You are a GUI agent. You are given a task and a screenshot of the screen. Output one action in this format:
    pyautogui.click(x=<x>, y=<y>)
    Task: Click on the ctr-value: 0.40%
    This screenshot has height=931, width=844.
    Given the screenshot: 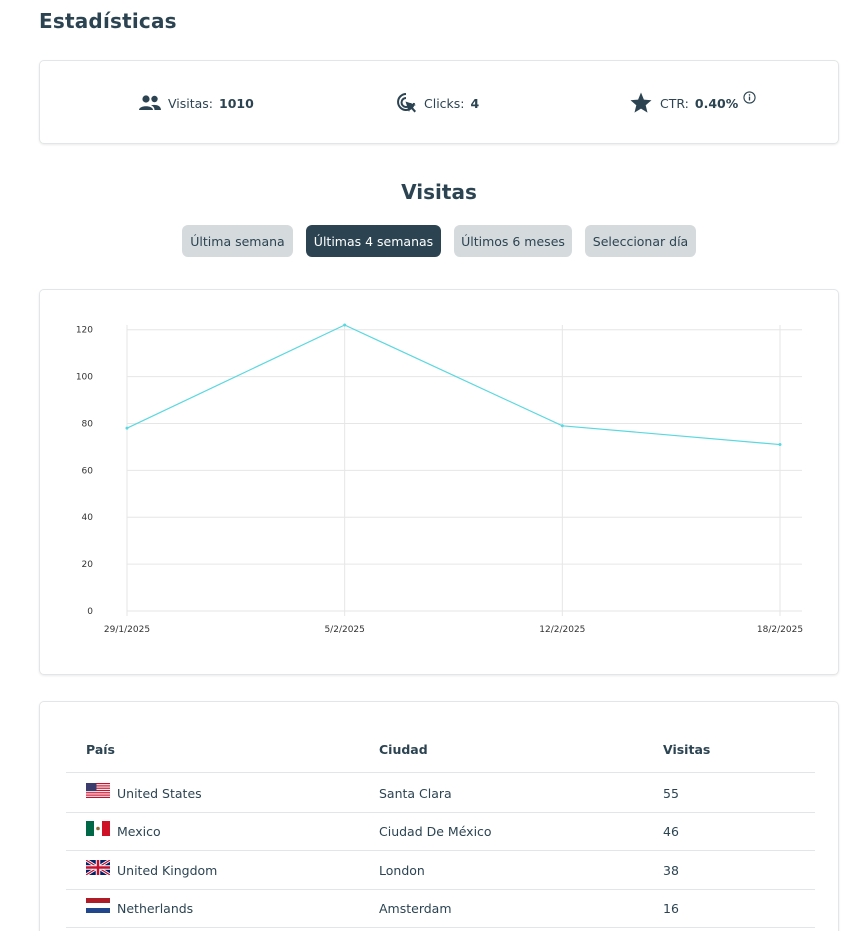 What is the action you would take?
    pyautogui.click(x=716, y=103)
    